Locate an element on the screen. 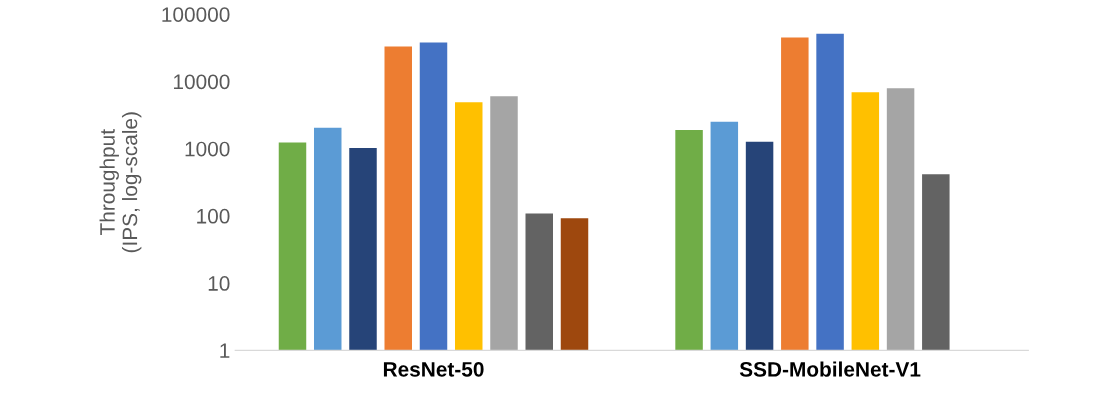 Image resolution: width=1094 pixels, height=405 pixels. y-axis-title: Throughput (IPS, log-scale) is located at coordinates (120, 182).